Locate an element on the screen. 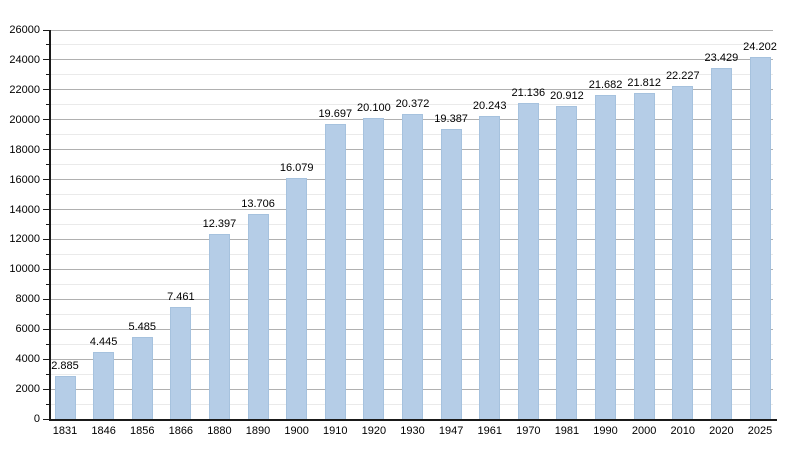 This screenshot has width=800, height=450. bar-value-label: 20.372 is located at coordinates (412, 104).